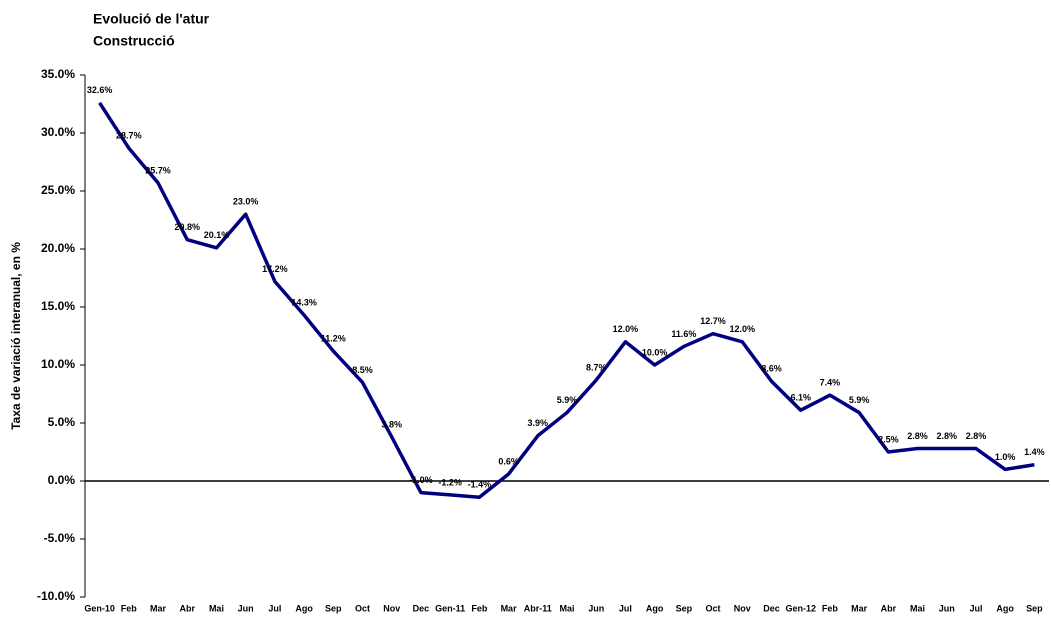 This screenshot has width=1051, height=622. What do you see at coordinates (60, 538) in the screenshot?
I see `y-tick-label: -5.0%` at bounding box center [60, 538].